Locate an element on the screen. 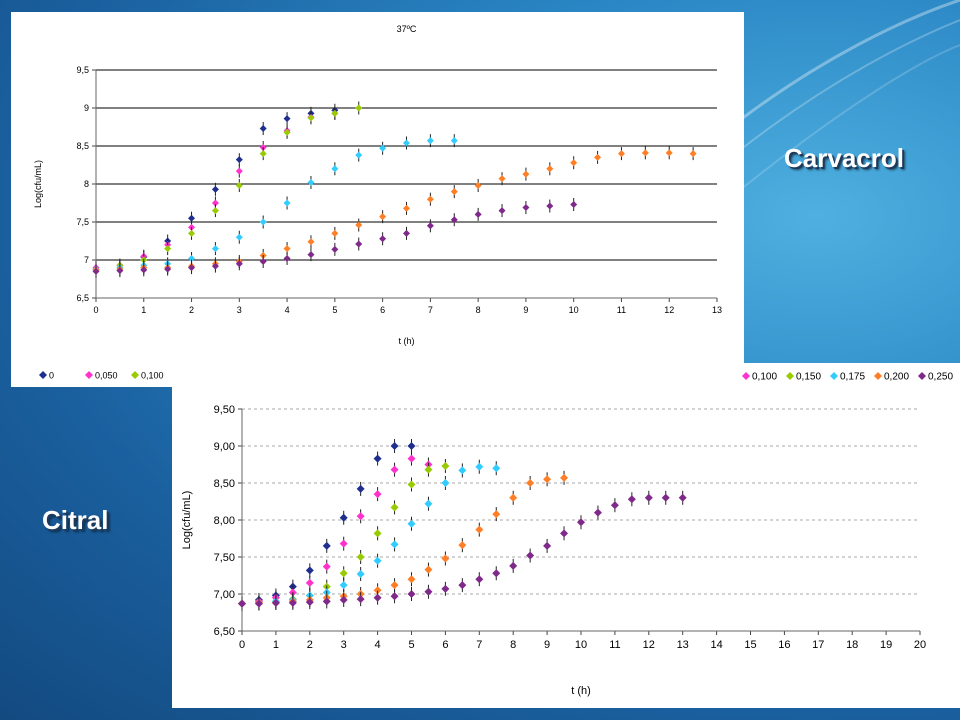 The height and width of the screenshot is (720, 960). y-tick-label: 9,00 is located at coordinates (224, 447).